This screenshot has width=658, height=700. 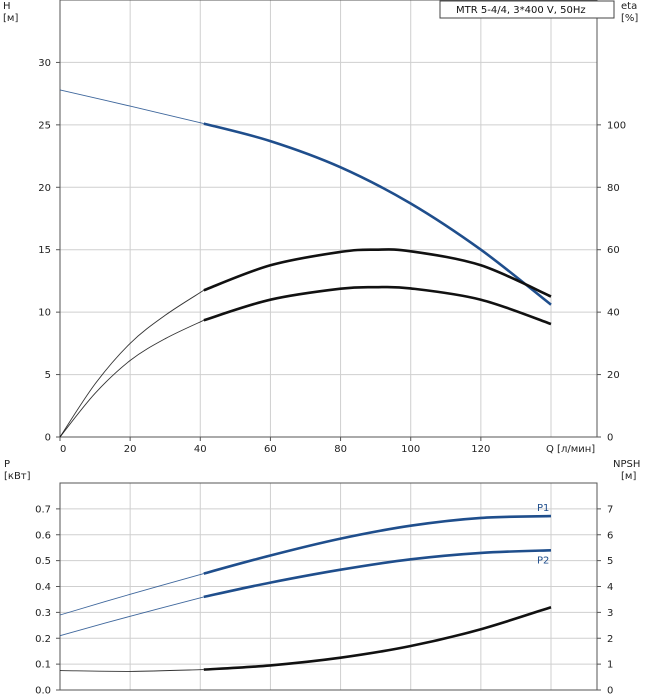 What do you see at coordinates (410, 449) in the screenshot?
I see `top-x-tick-5: 100` at bounding box center [410, 449].